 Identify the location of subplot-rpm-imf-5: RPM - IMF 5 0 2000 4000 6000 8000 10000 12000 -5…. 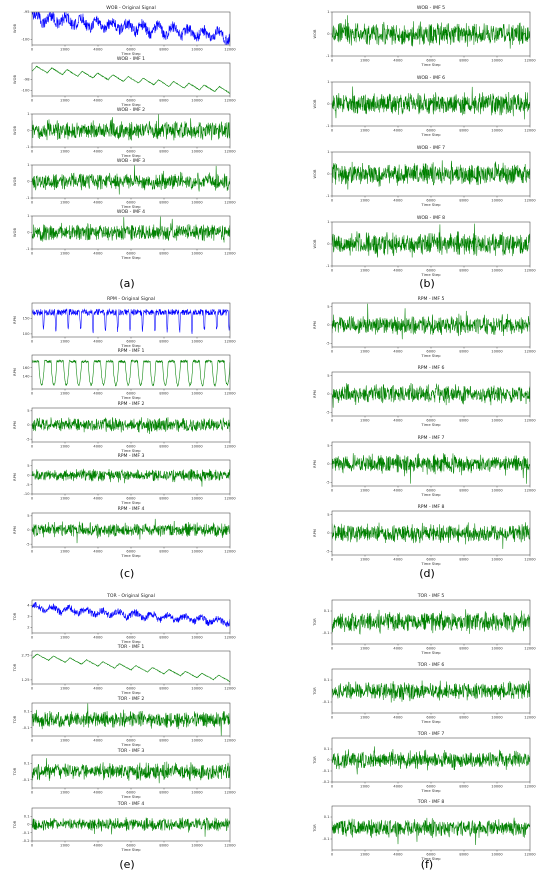
(424, 327).